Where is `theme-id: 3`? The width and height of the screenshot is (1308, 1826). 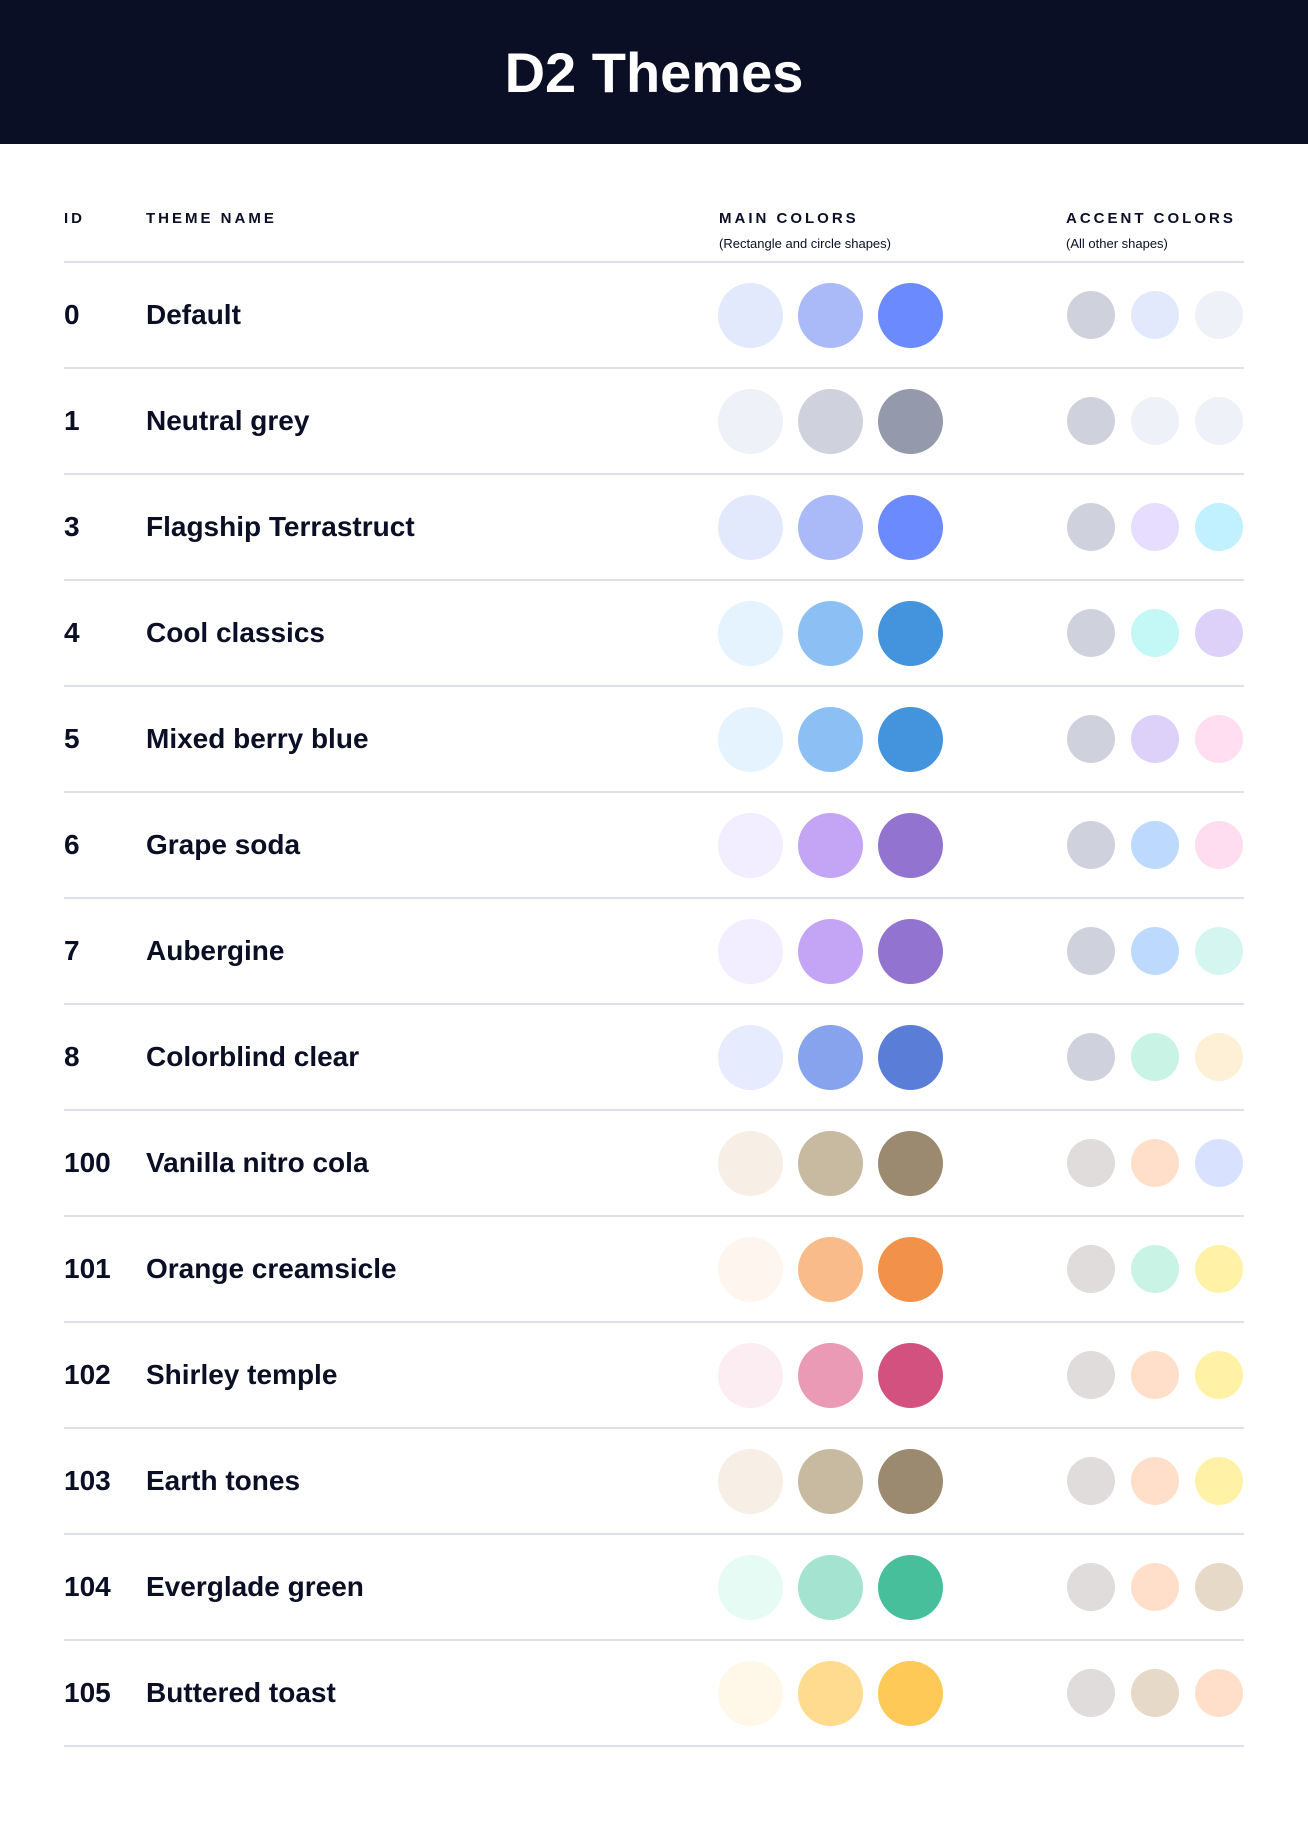 theme-id: 3 is located at coordinates (72, 526).